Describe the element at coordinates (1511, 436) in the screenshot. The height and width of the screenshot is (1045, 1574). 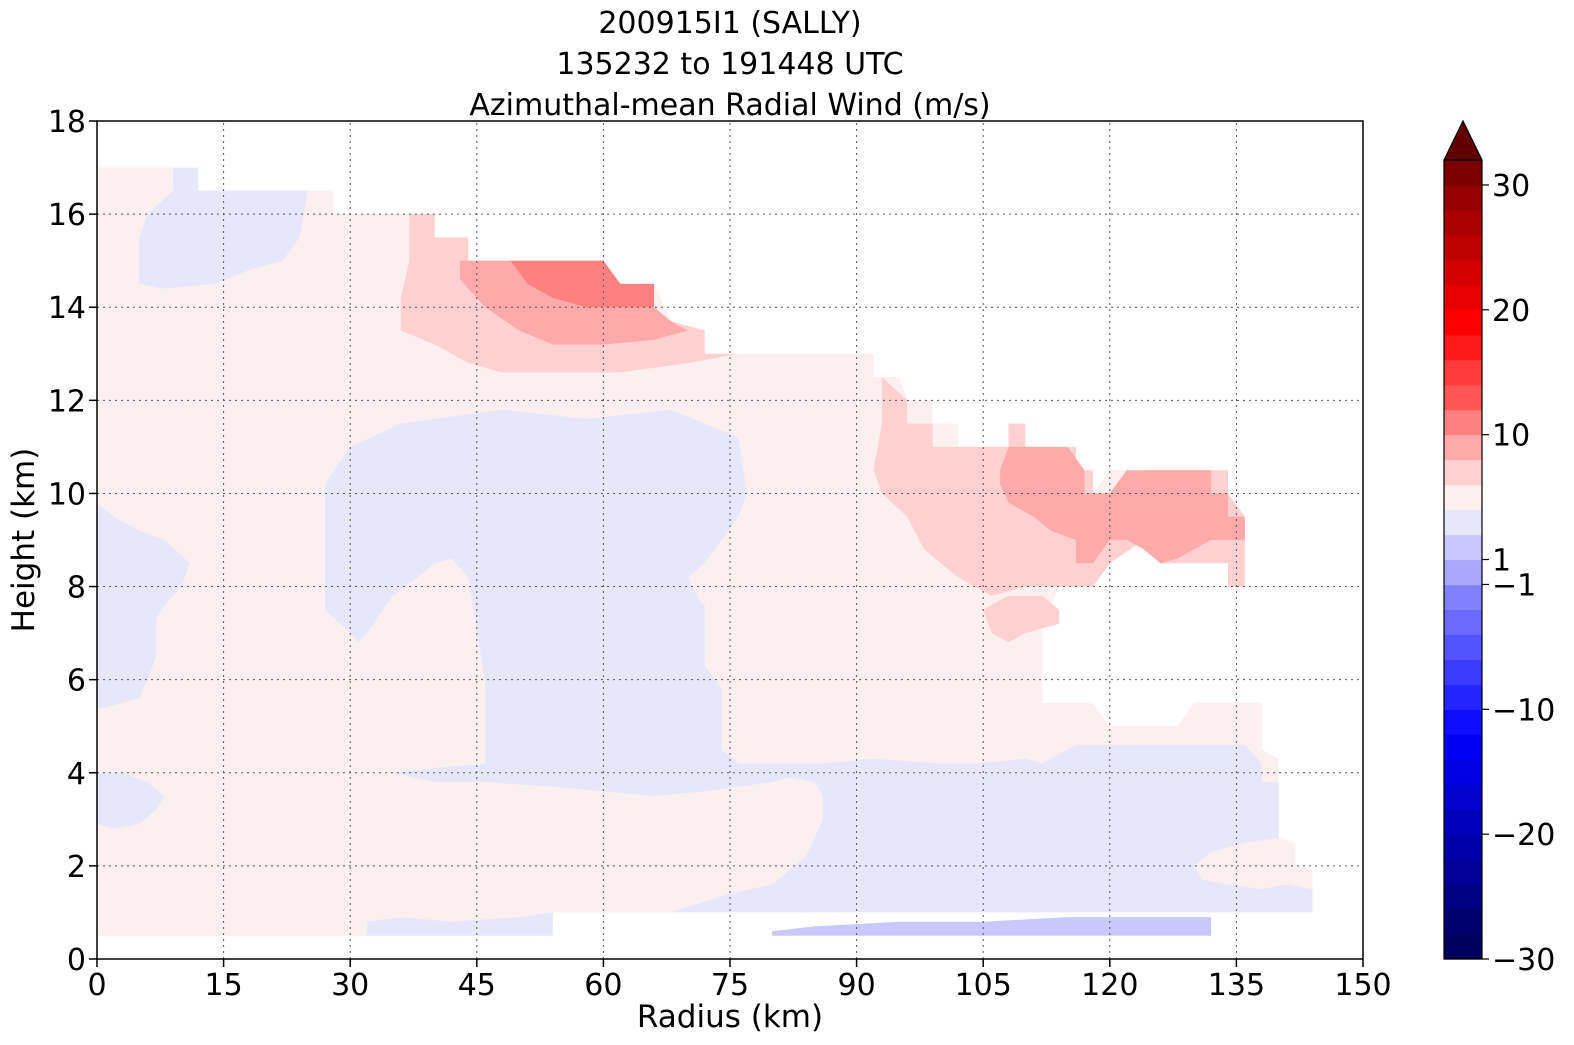
I see `colorbar-tick-label: 10` at that location.